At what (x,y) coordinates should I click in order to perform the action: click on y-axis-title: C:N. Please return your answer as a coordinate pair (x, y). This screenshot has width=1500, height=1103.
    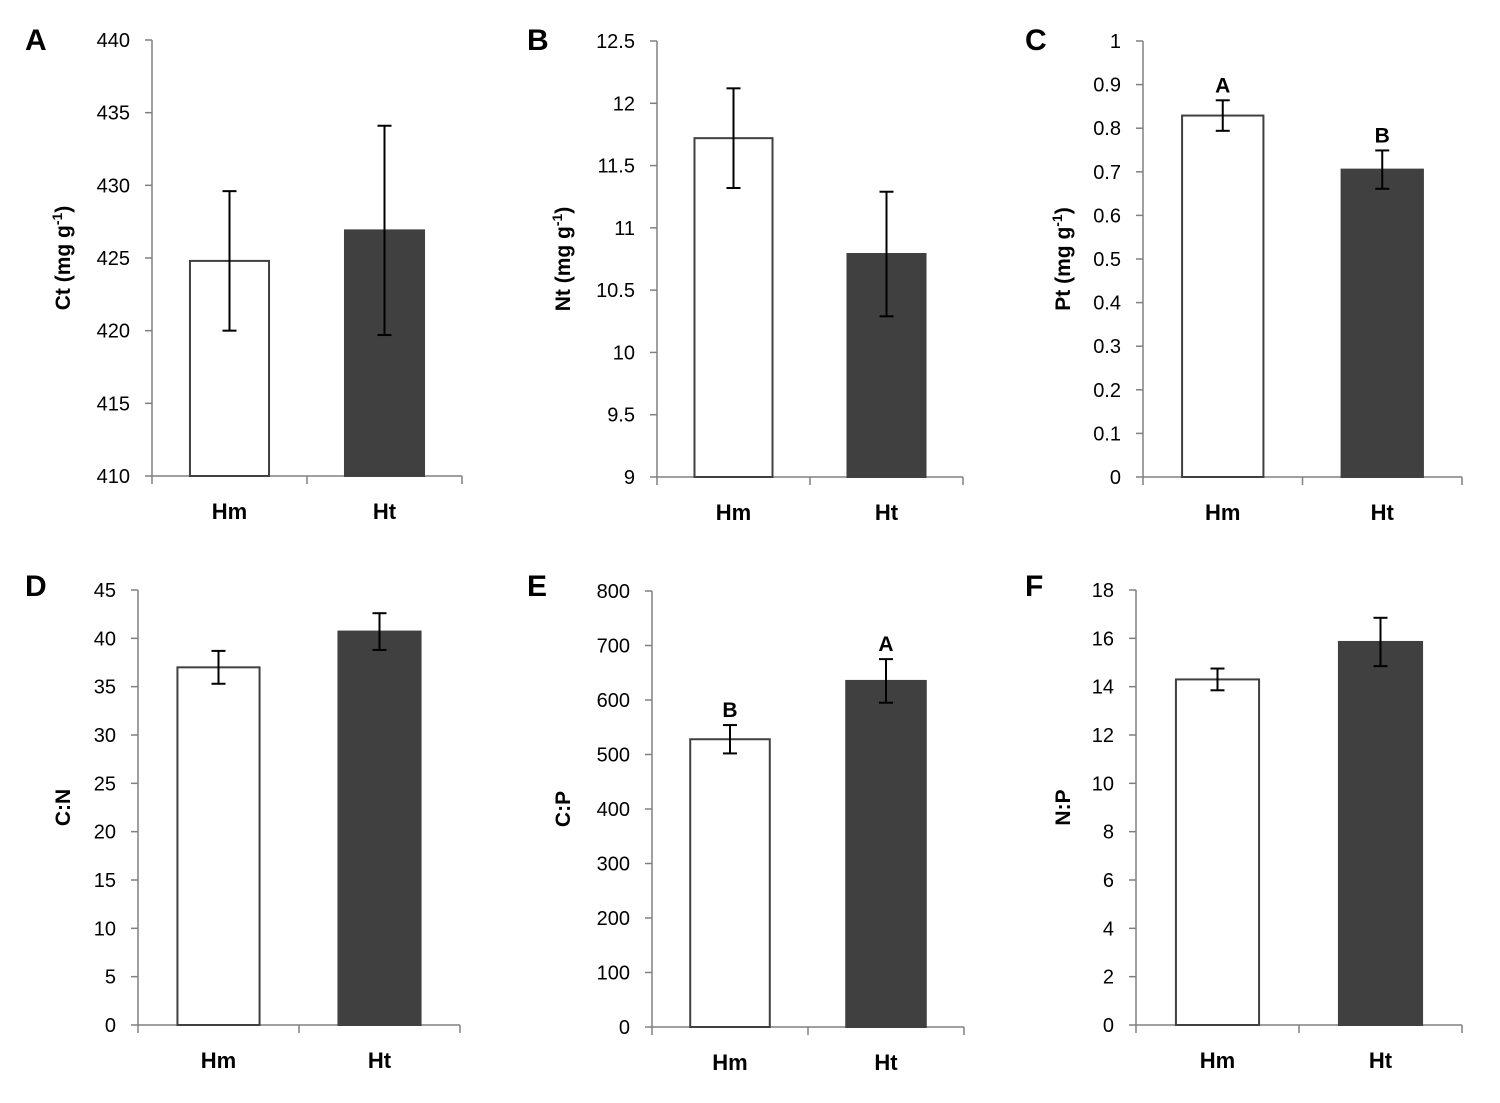
    Looking at the image, I should click on (63, 807).